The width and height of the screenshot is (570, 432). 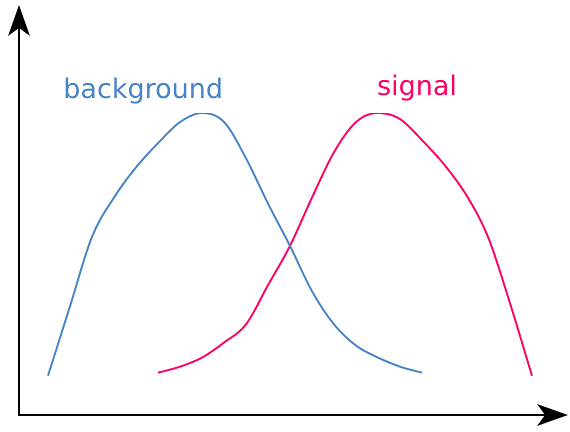 What do you see at coordinates (143, 89) in the screenshot?
I see `series-label: background` at bounding box center [143, 89].